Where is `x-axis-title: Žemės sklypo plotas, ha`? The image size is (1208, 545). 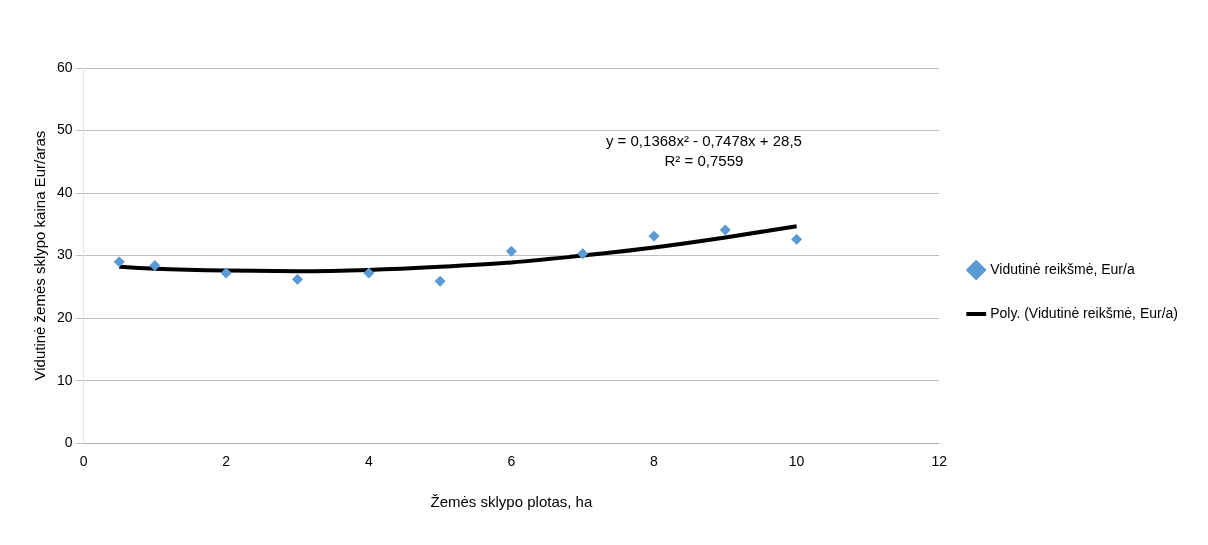 x-axis-title: Žemės sklypo plotas, ha is located at coordinates (511, 502).